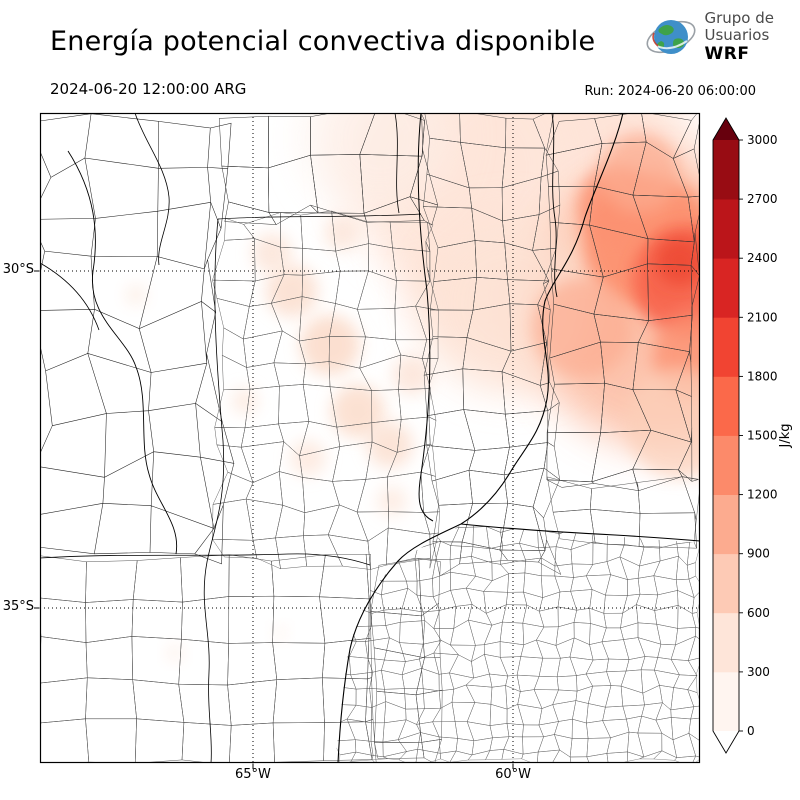 The image size is (800, 800). Describe the element at coordinates (152, 189) in the screenshot. I see `border-catamarca` at that location.